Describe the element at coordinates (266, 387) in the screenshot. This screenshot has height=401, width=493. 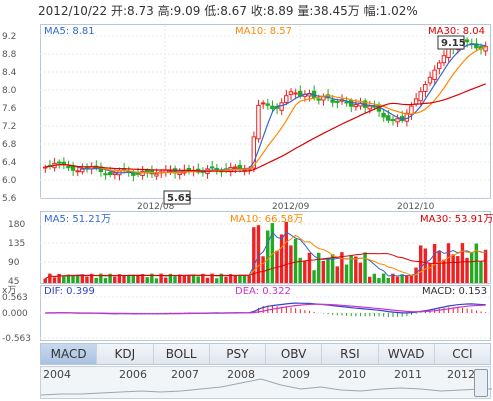
I see `timeline-overview` at that location.